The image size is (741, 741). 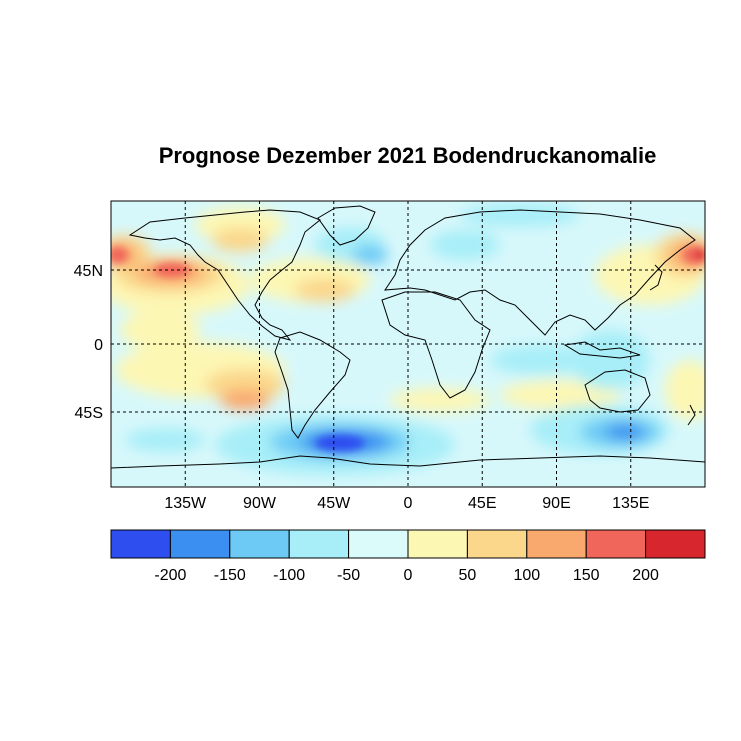 What do you see at coordinates (170, 575) in the screenshot?
I see `colorbar-label: -200` at bounding box center [170, 575].